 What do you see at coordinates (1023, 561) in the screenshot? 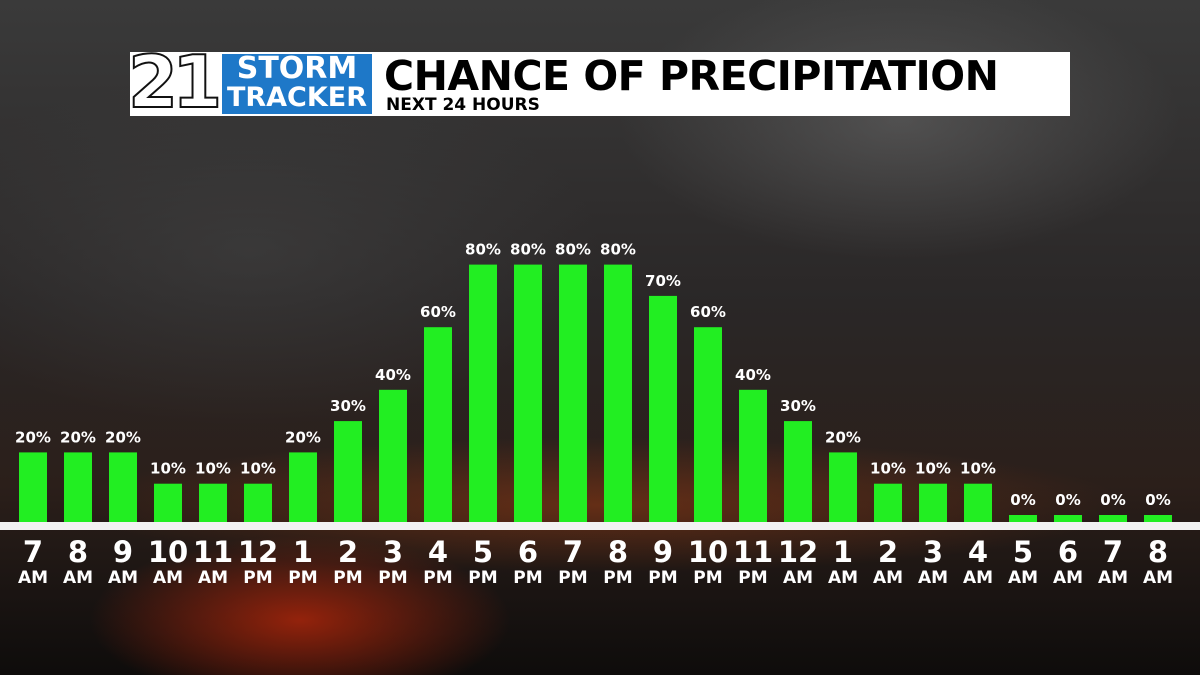
I see `x-tick-label: 5 AM` at bounding box center [1023, 561].